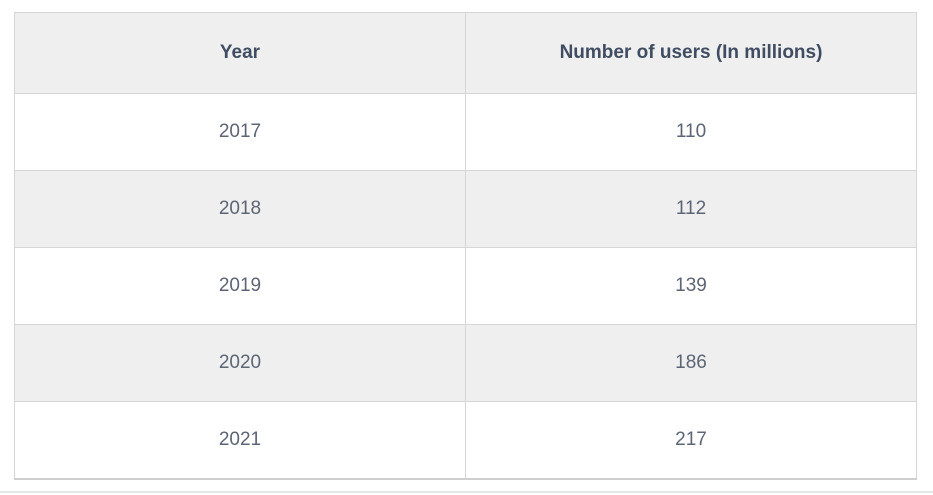  What do you see at coordinates (691, 209) in the screenshot?
I see `users-cell: 112` at bounding box center [691, 209].